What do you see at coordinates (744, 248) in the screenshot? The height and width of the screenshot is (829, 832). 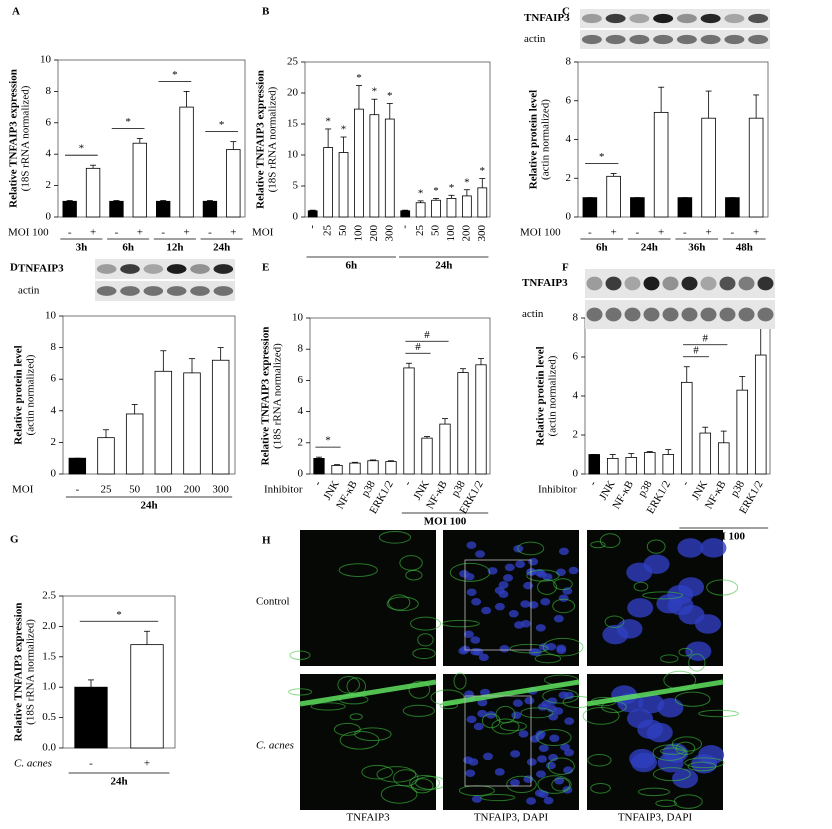 I see `group-label: 48h` at bounding box center [744, 248].